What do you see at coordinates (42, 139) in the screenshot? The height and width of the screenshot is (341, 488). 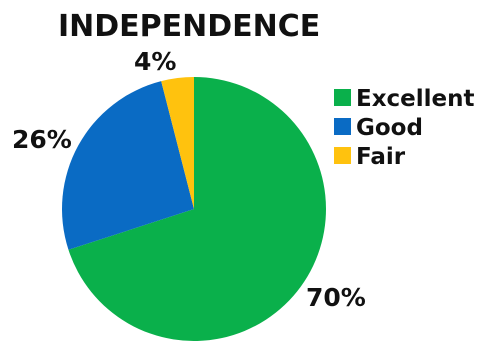 I see `slice-label-good: 26%` at bounding box center [42, 139].